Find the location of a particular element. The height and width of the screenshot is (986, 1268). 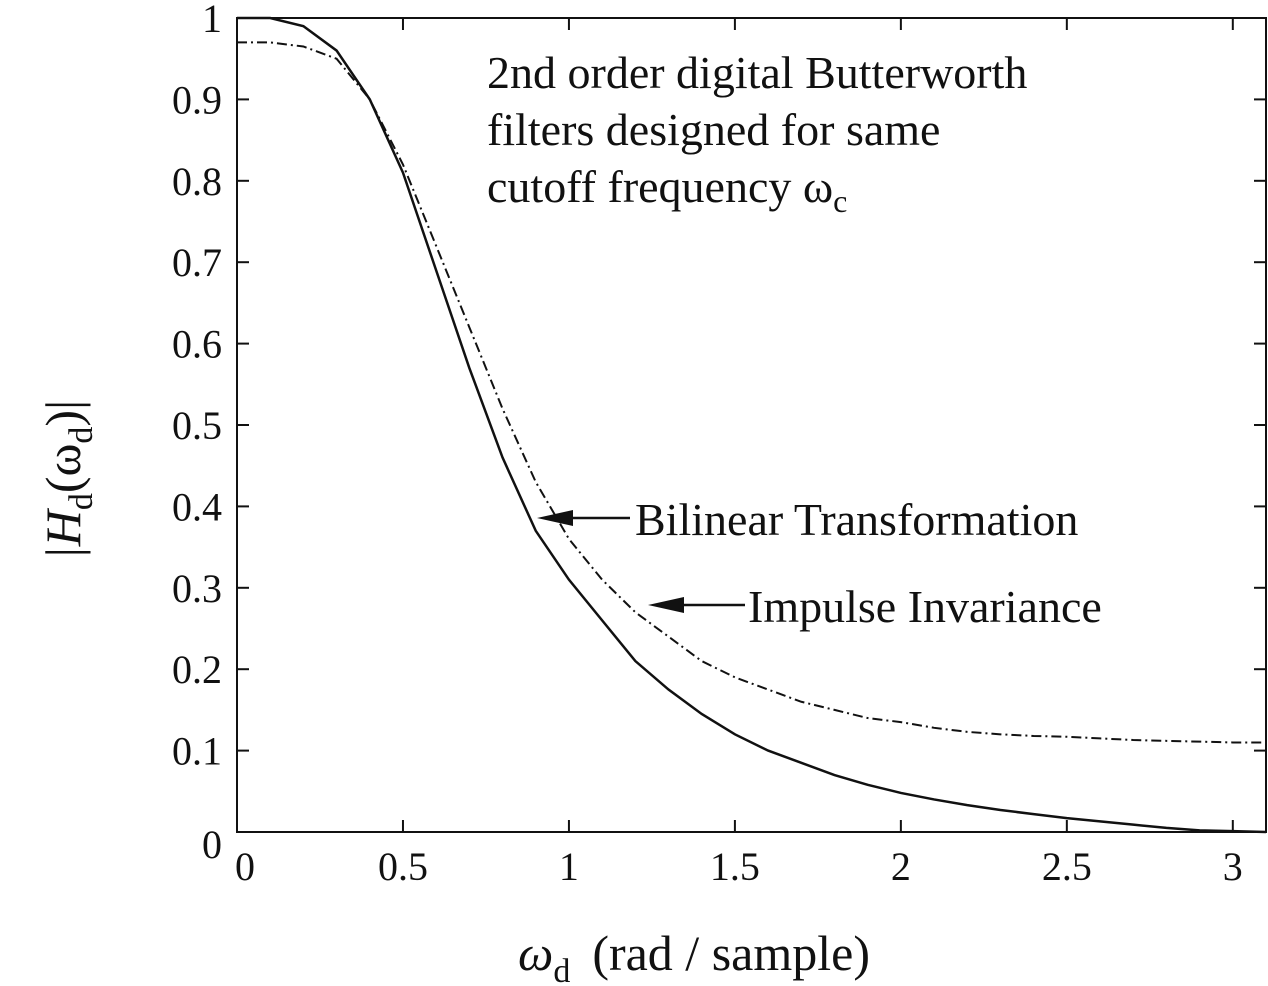

y-tick-label: 0.2 is located at coordinates (197, 669).